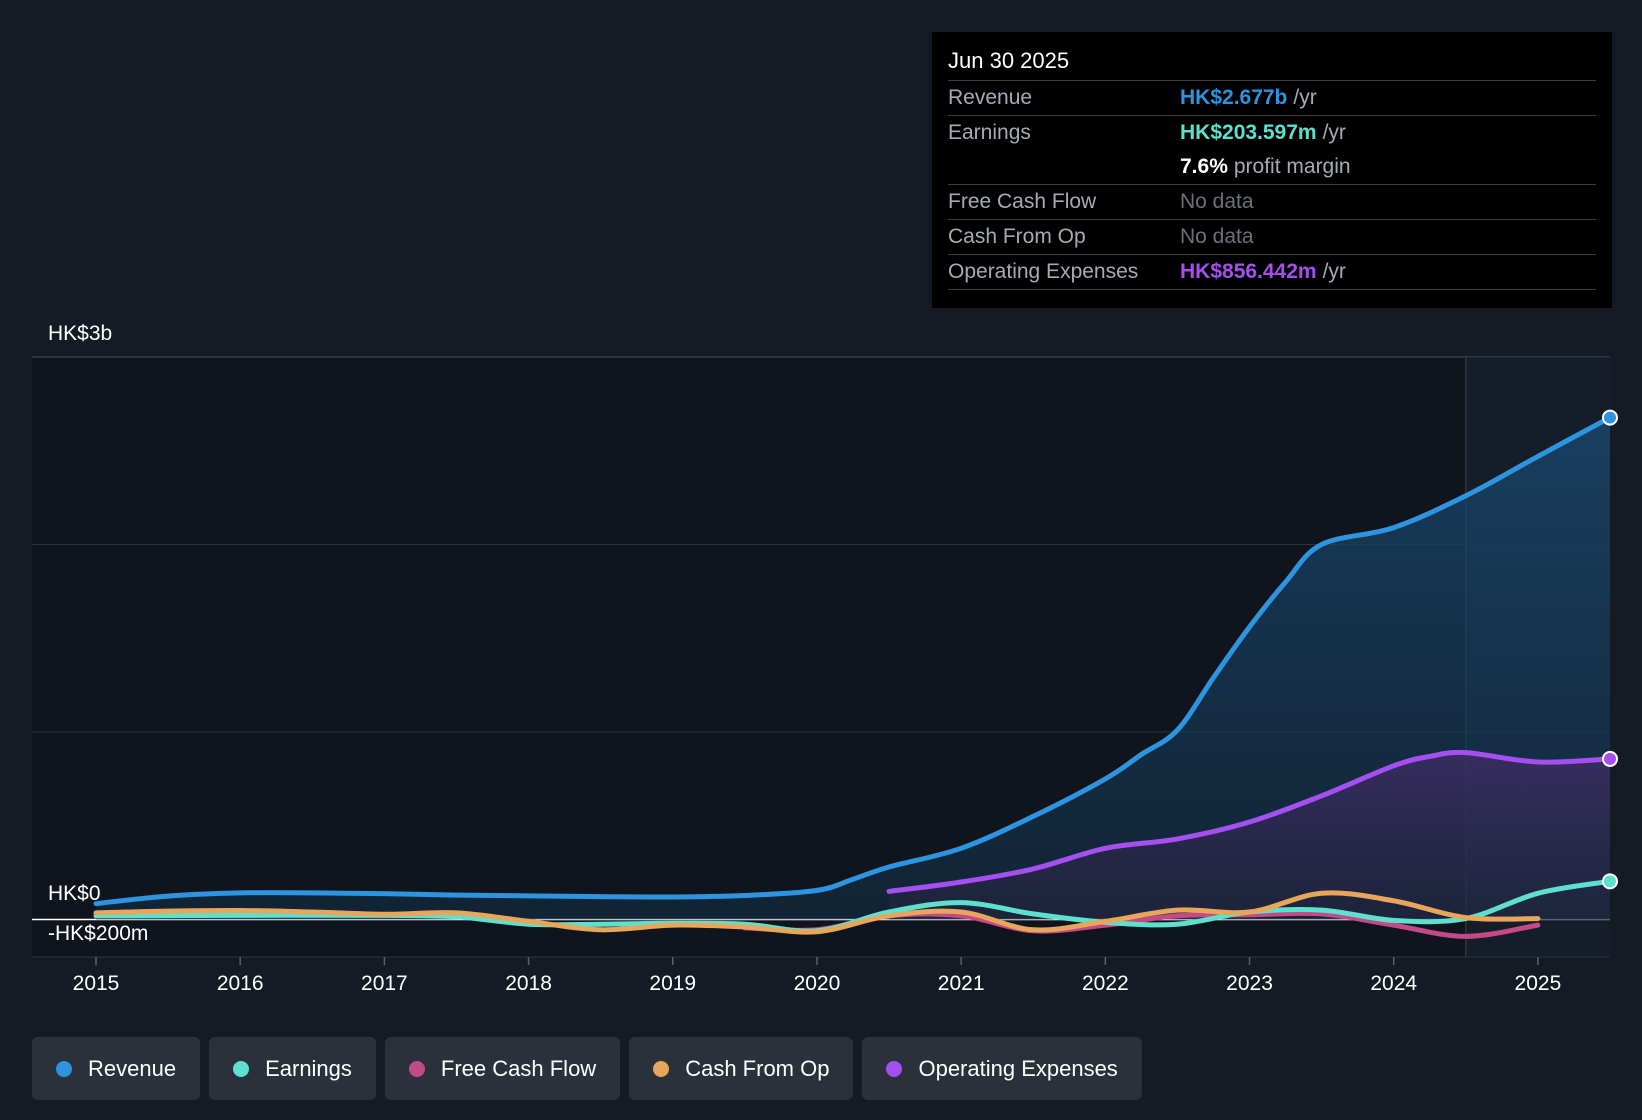  What do you see at coordinates (1393, 983) in the screenshot?
I see `x-tick-2024: 2024` at bounding box center [1393, 983].